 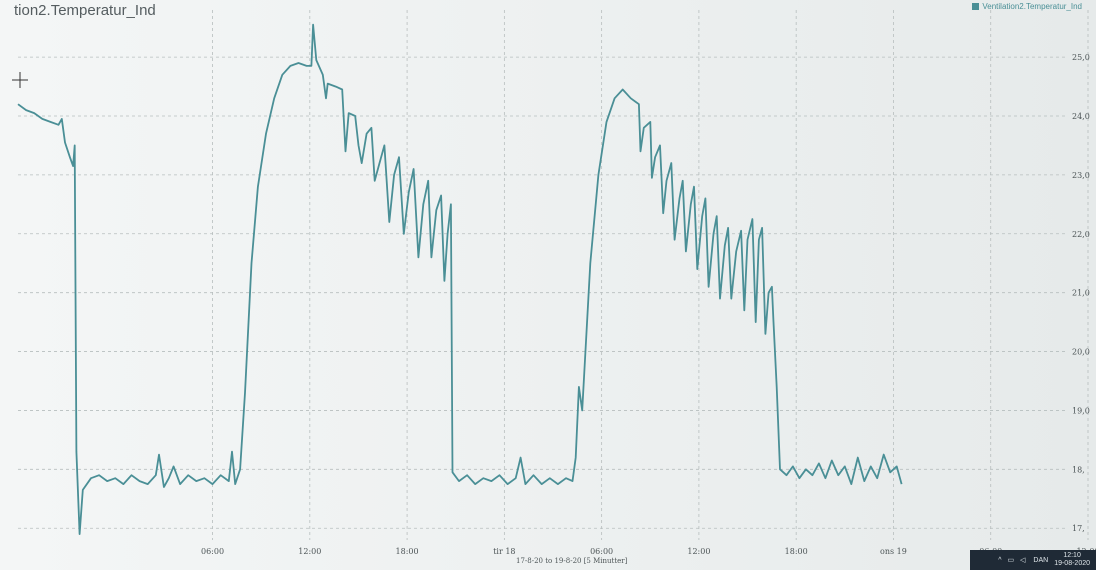 I want to click on legend-swatch, so click(x=976, y=6).